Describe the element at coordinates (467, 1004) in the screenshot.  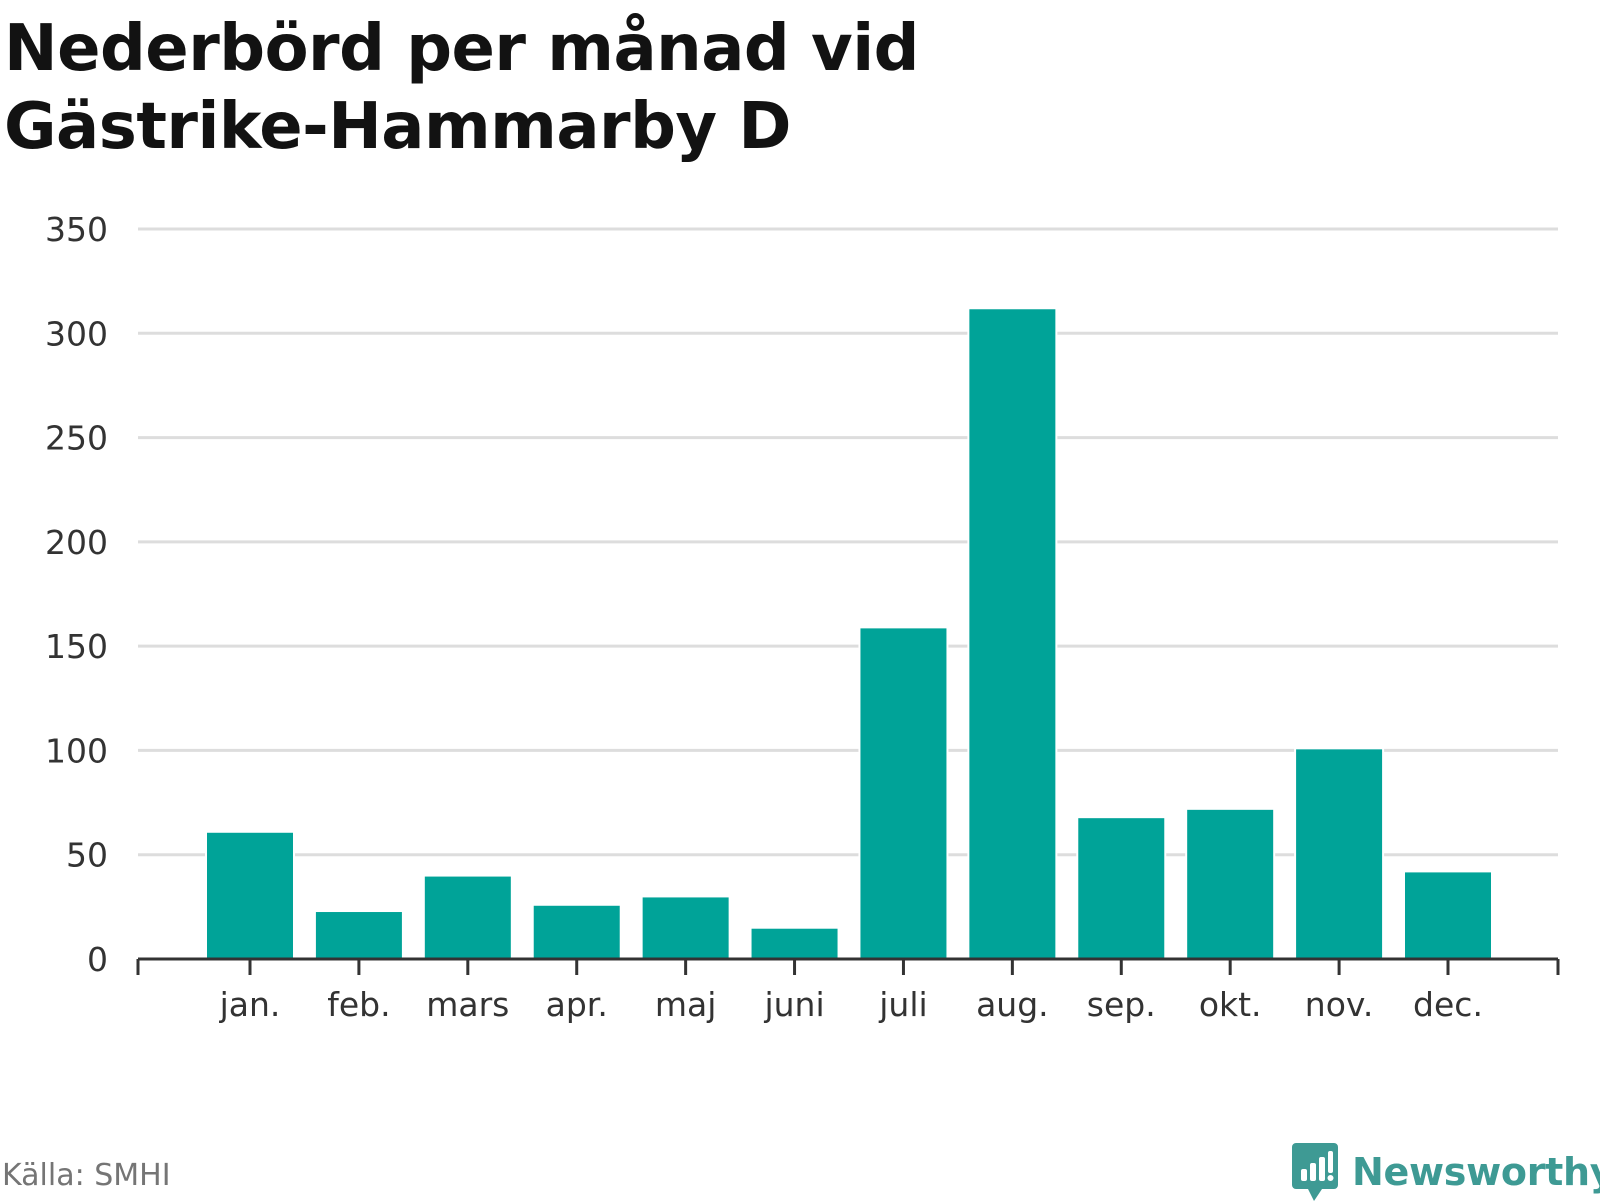
I see `x-tick-label: mars` at that location.